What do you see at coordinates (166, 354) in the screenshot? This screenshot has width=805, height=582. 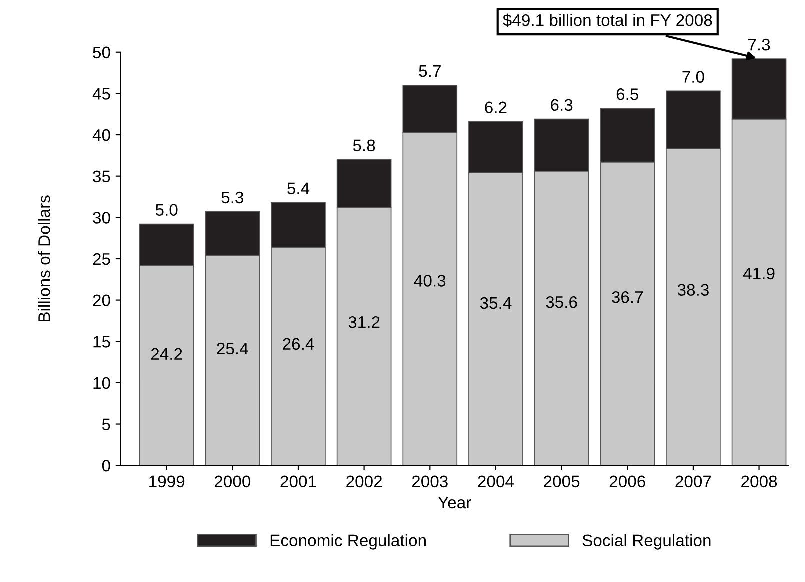 I see `data-label: 24.2` at bounding box center [166, 354].